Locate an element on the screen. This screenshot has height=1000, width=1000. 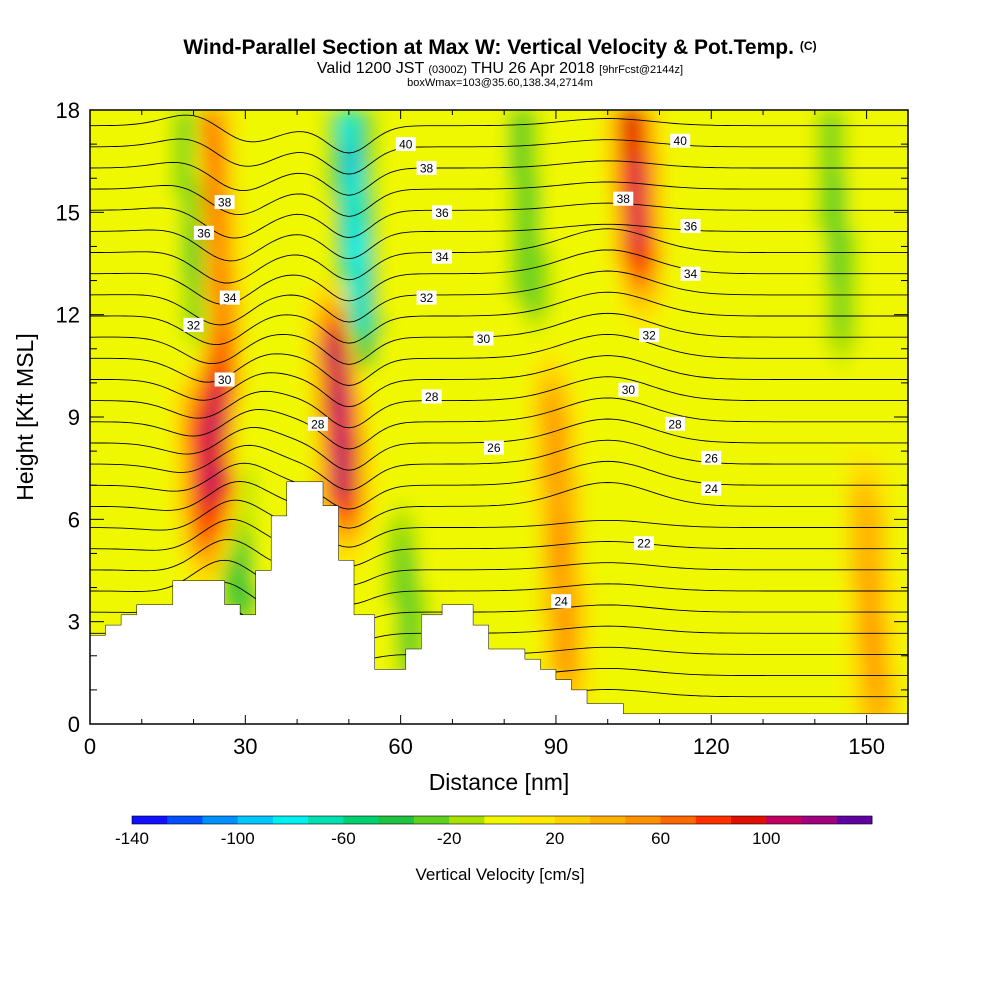
x-tick-label: 0 is located at coordinates (90, 746).